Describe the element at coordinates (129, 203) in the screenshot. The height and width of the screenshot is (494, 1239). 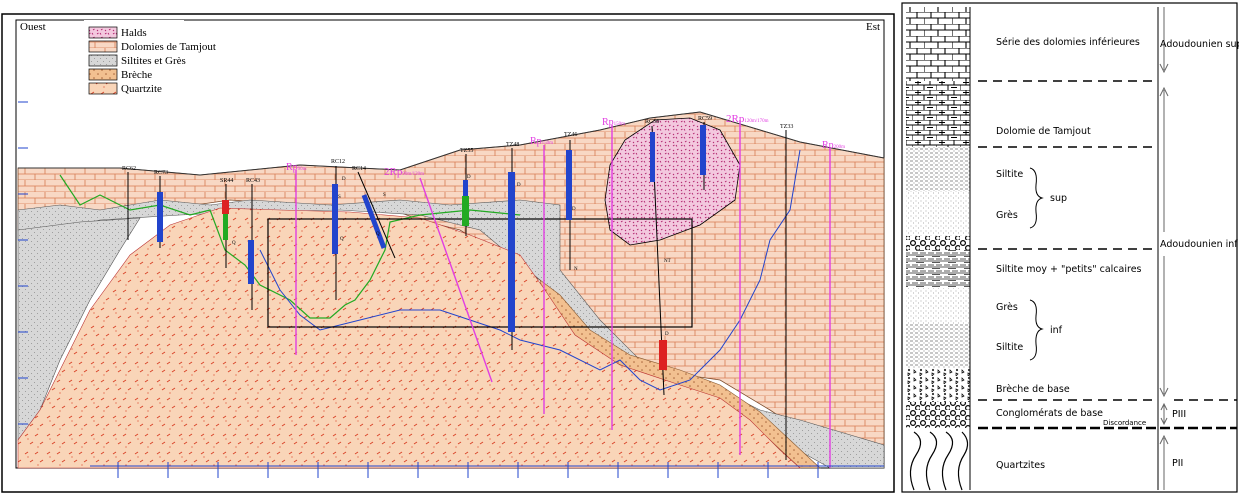
I see `drillhole-rc62: RC62` at that location.